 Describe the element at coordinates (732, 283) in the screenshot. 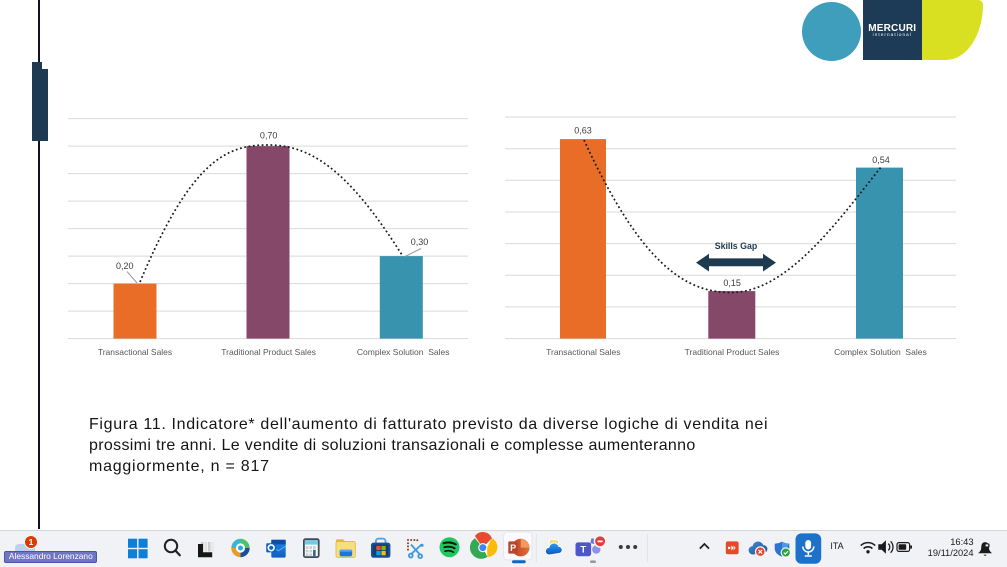

I see `svg-text: 0,15` at that location.